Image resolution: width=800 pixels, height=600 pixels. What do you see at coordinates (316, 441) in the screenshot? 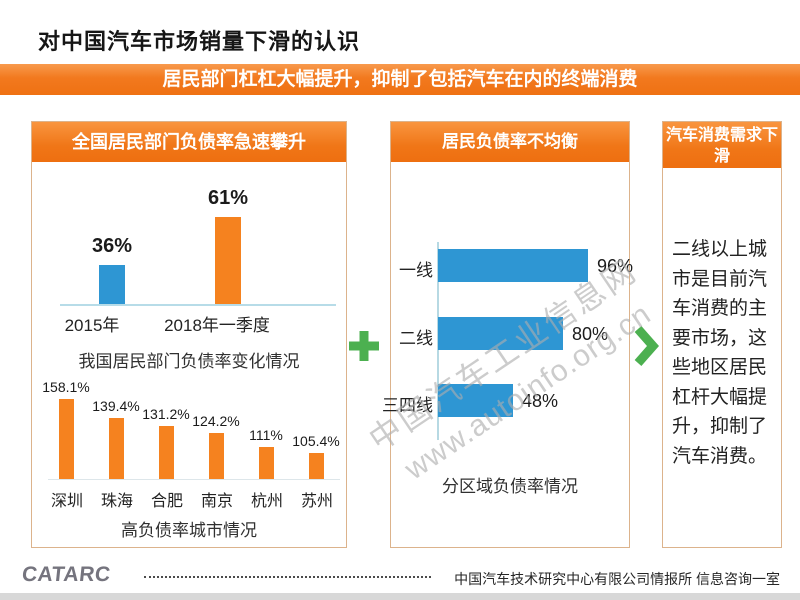
I see `bar-value-label: 105.4%` at bounding box center [316, 441].